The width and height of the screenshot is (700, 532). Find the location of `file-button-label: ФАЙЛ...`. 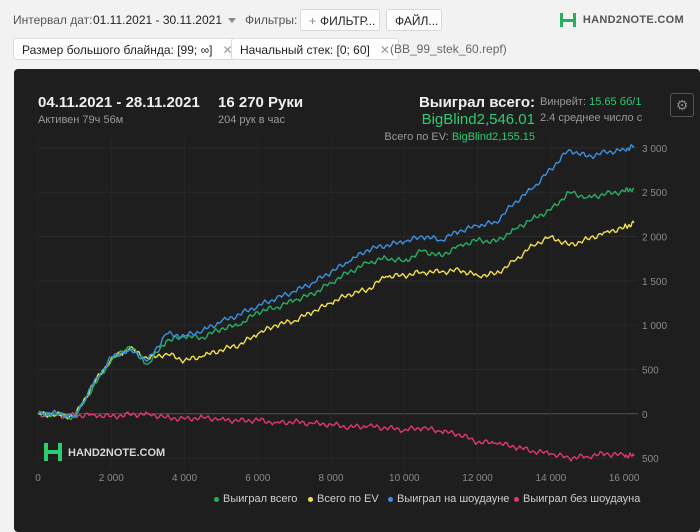

file-button-label: ФАЙЛ... is located at coordinates (417, 21).